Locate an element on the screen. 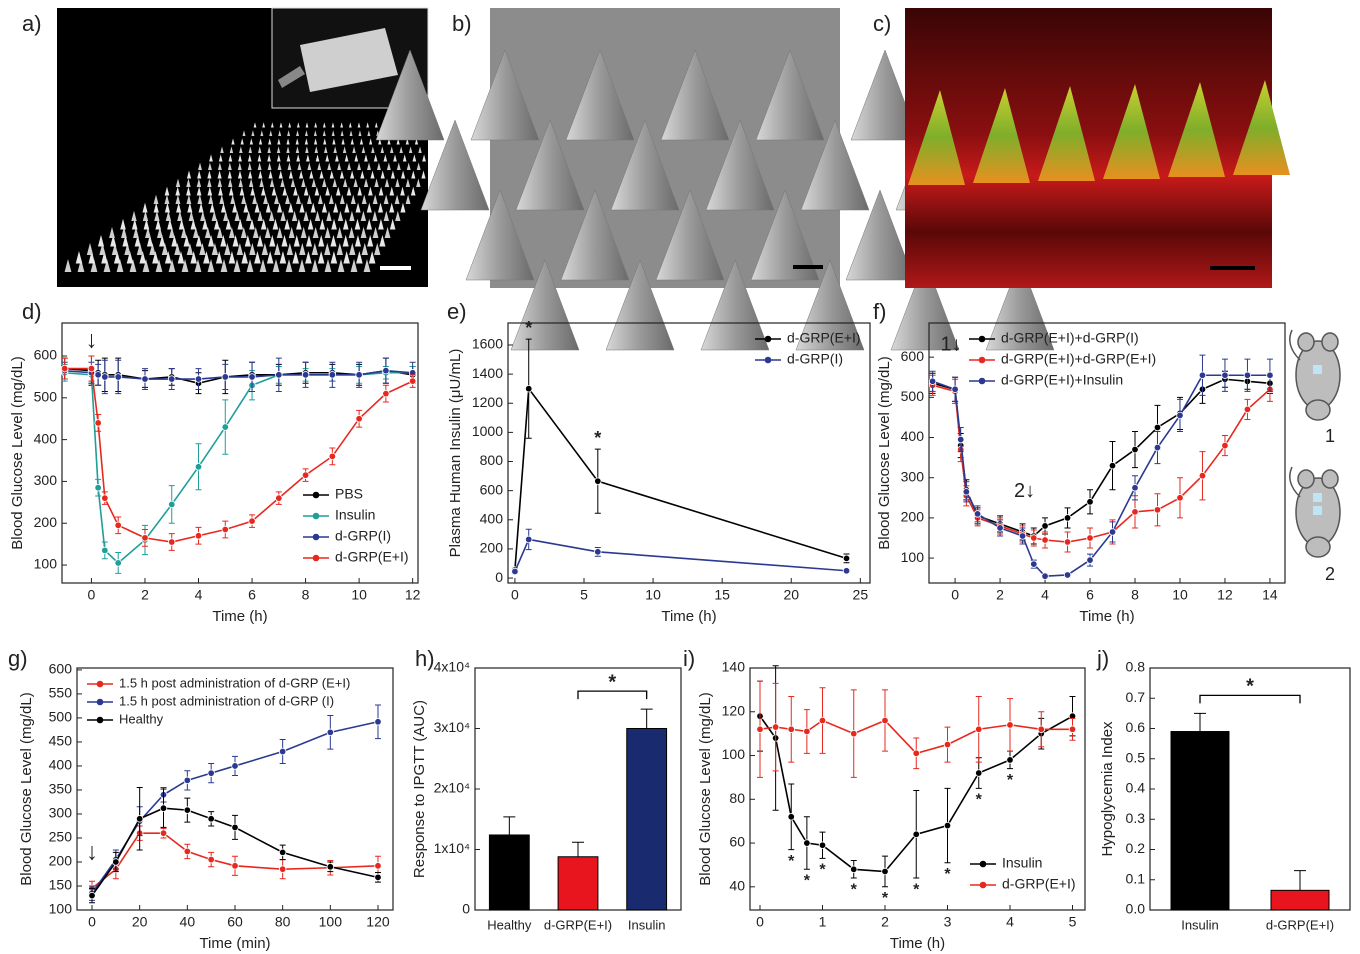 The height and width of the screenshot is (954, 1360). mouse-tail is located at coordinates (1295, 345).